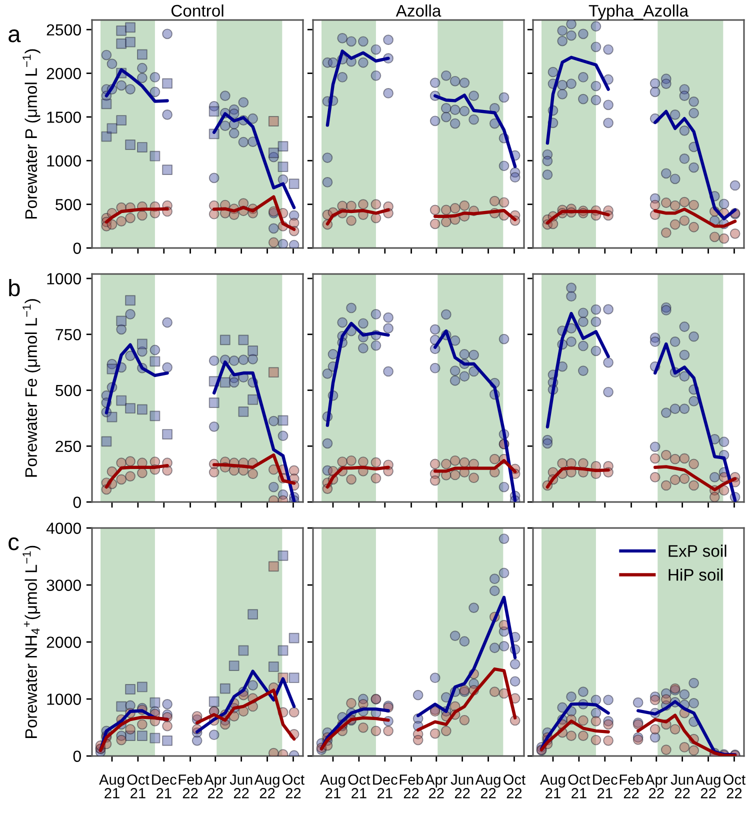  What do you see at coordinates (13, 543) in the screenshot?
I see `text: c` at bounding box center [13, 543].